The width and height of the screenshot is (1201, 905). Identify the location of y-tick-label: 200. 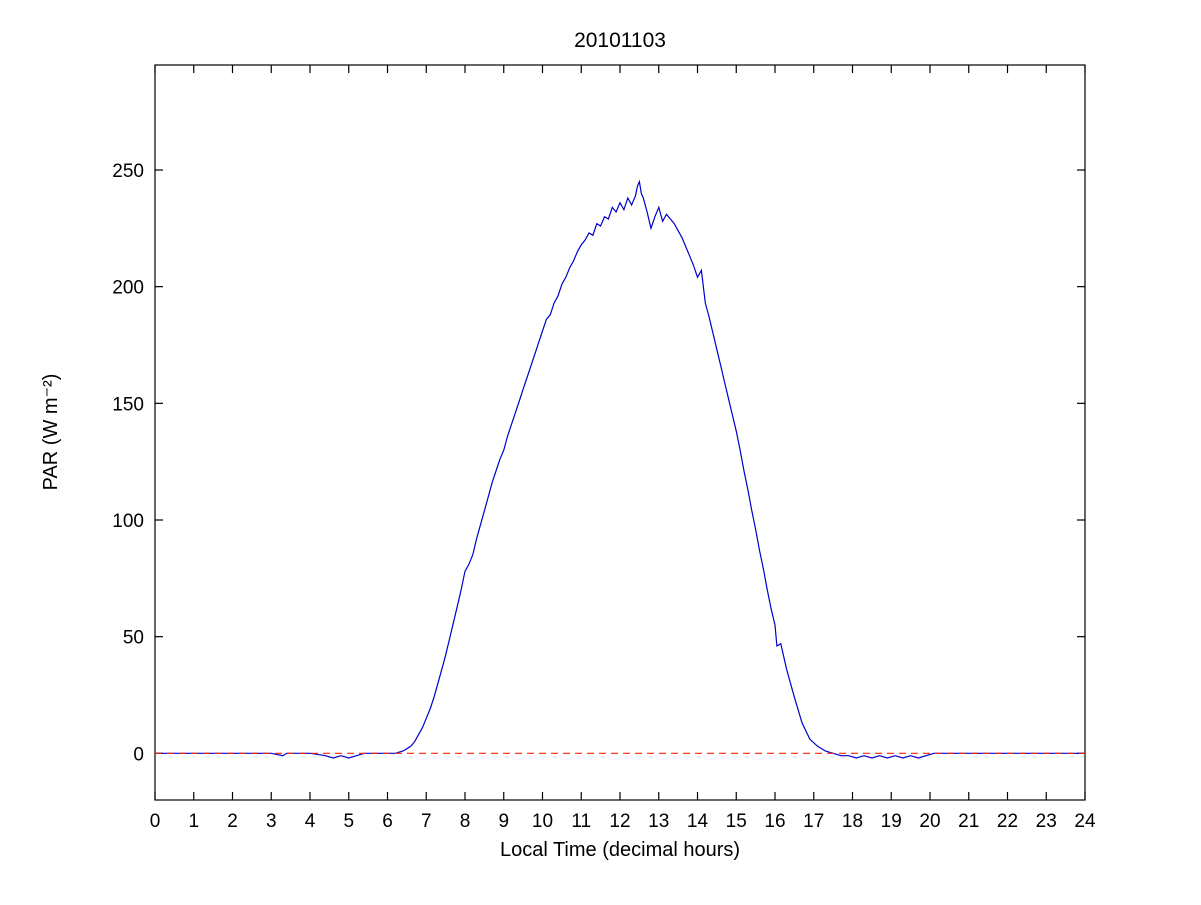
(128, 288).